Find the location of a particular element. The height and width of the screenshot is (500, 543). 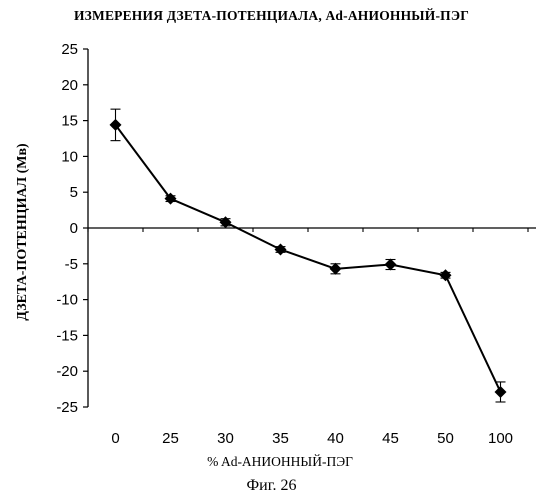

x-tick-label: 0 is located at coordinates (115, 438).